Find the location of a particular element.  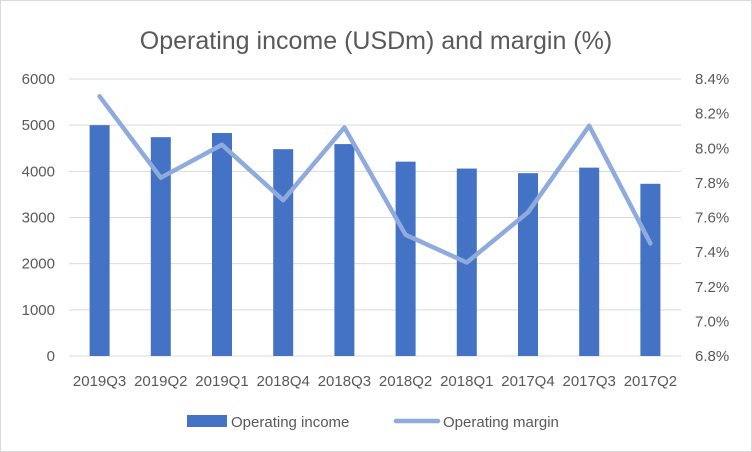

y2-tick-label: 7.6% is located at coordinates (712, 218).